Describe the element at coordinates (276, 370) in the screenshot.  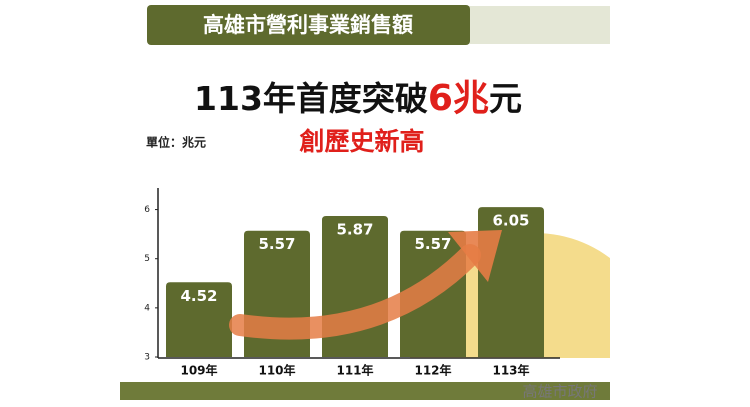
I see `x-tick-label: 110年` at that location.